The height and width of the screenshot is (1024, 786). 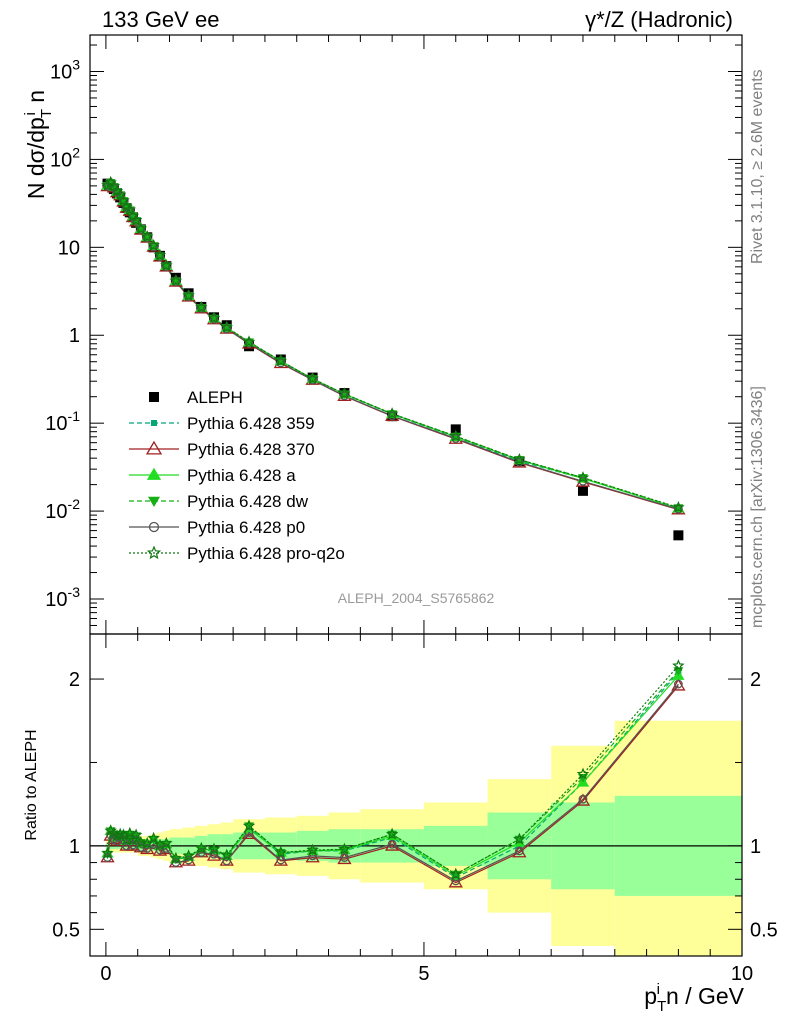 I want to click on analysis-watermark: ALEPH_2004_S5765862, so click(x=416, y=598).